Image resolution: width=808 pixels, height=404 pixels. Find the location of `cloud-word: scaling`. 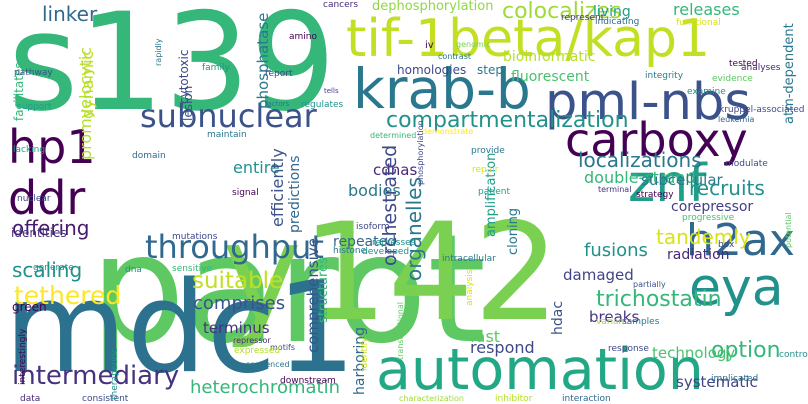

cloud-word: scaling is located at coordinates (47, 270).